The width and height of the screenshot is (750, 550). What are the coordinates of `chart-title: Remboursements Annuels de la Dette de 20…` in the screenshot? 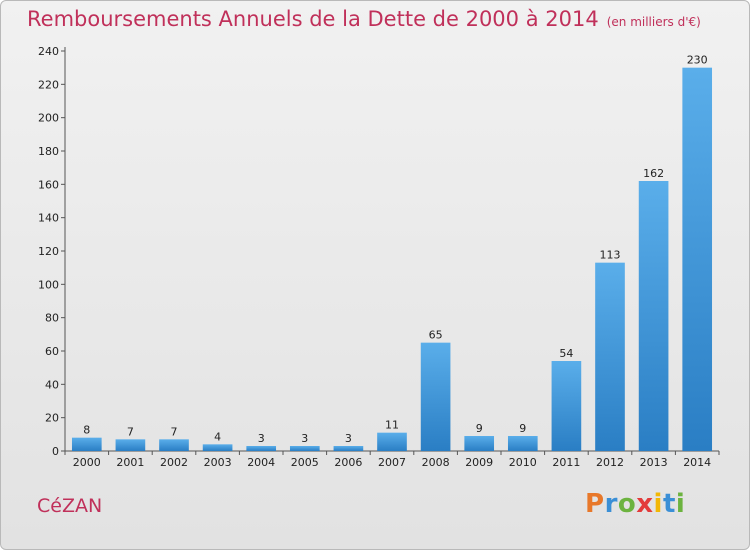 It's located at (364, 19).